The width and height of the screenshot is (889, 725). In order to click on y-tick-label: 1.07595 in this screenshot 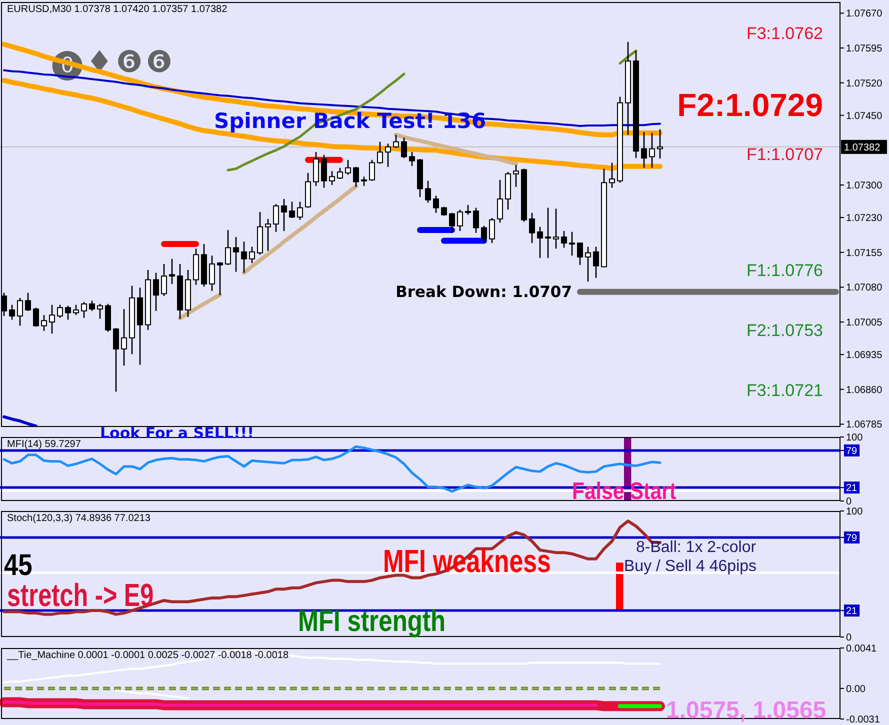, I will do `click(864, 48)`.